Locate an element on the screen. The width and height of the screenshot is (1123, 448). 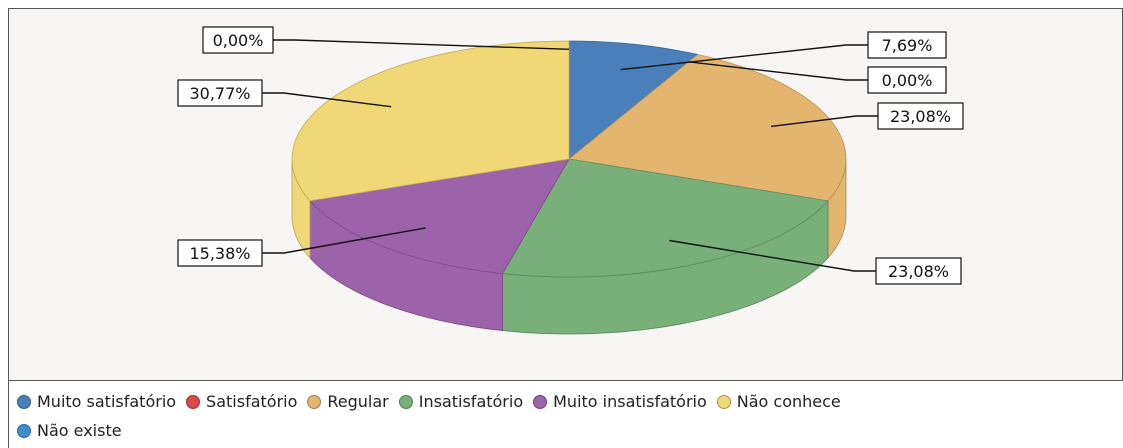
leader-line-satisfatorio is located at coordinates (778, 71).